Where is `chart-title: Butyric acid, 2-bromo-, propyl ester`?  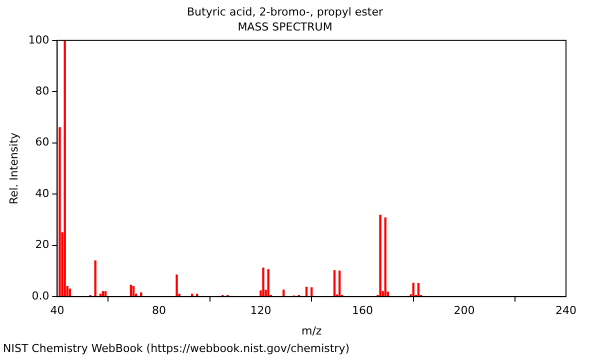
chart-title: Butyric acid, 2-bromo-, propyl ester is located at coordinates (285, 11).